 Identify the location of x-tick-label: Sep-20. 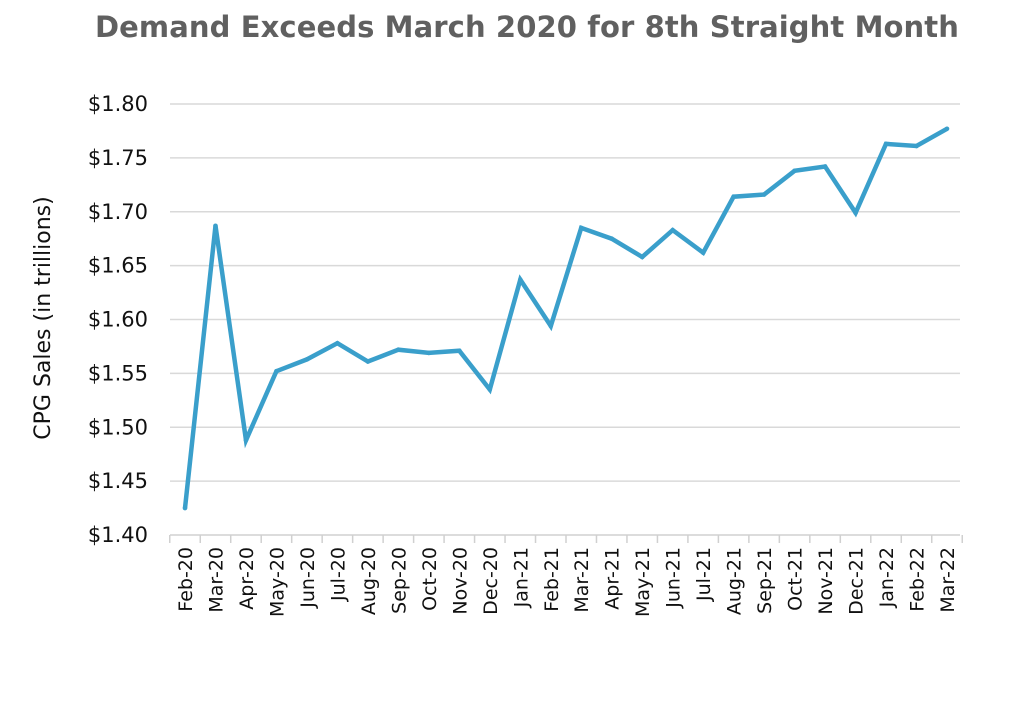
(399, 580).